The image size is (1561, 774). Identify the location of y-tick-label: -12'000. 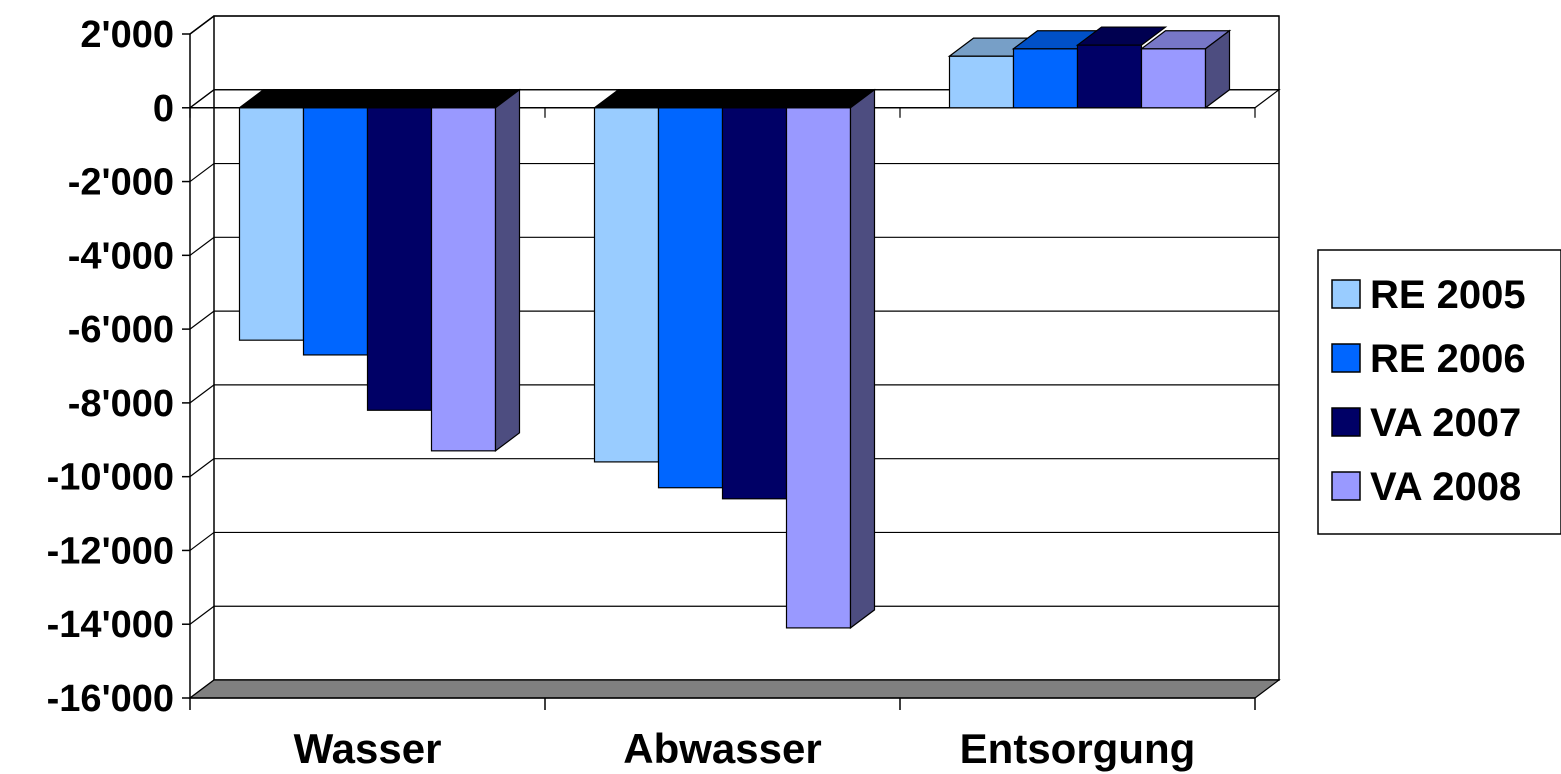
(110, 551).